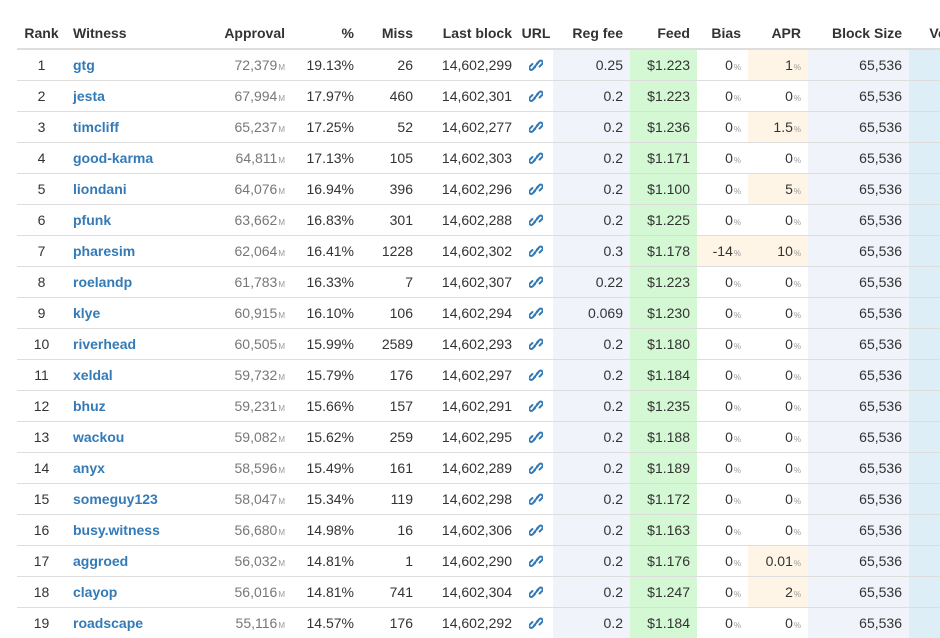 The image size is (940, 638). What do you see at coordinates (89, 96) in the screenshot?
I see `witness-link: jesta` at bounding box center [89, 96].